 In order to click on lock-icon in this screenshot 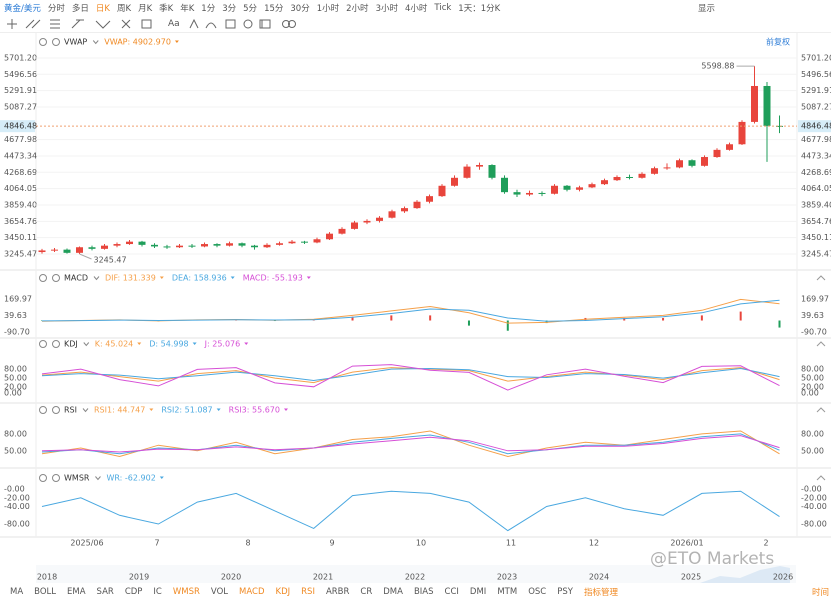, I will do `click(230, 24)`.